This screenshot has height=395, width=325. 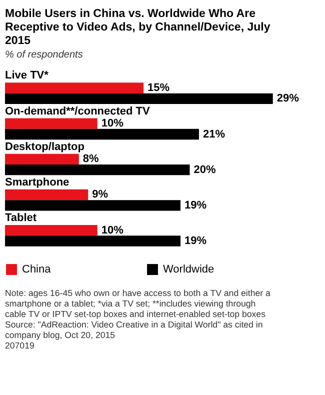 I want to click on data-label: 8%, so click(x=91, y=159).